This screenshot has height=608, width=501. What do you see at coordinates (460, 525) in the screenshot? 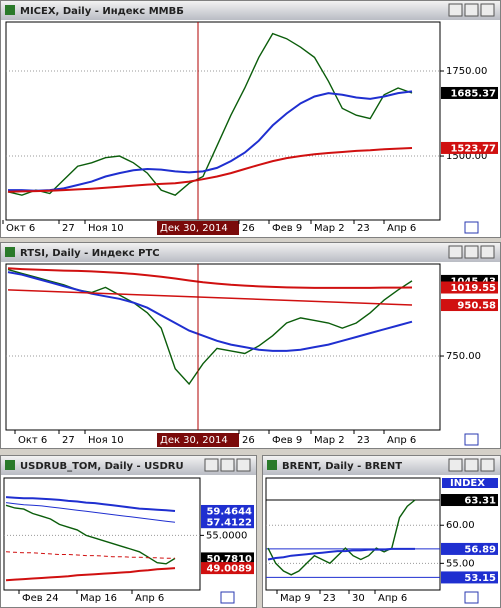
I see `y-tick-label: 60.00` at bounding box center [460, 525].